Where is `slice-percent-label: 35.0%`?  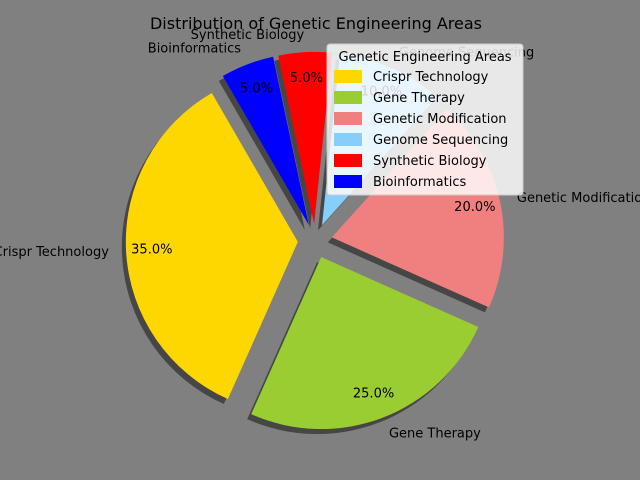 slice-percent-label: 35.0% is located at coordinates (151, 250).